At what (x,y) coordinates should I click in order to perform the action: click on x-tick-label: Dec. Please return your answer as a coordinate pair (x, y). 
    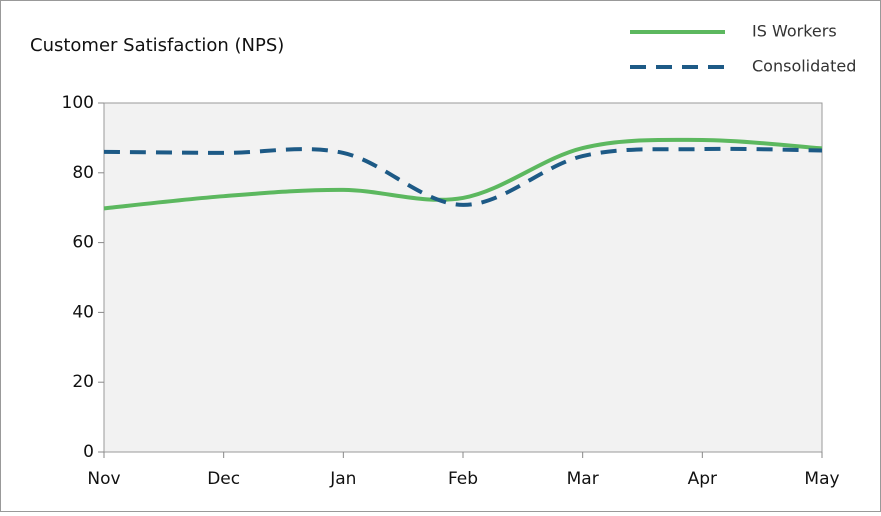
    Looking at the image, I should click on (223, 479).